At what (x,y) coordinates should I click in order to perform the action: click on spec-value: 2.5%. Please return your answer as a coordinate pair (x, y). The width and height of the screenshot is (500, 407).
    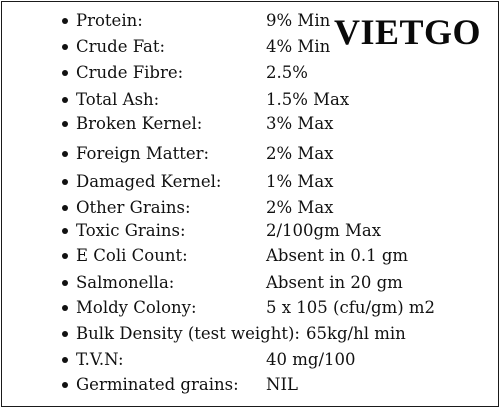
    Looking at the image, I should click on (287, 72).